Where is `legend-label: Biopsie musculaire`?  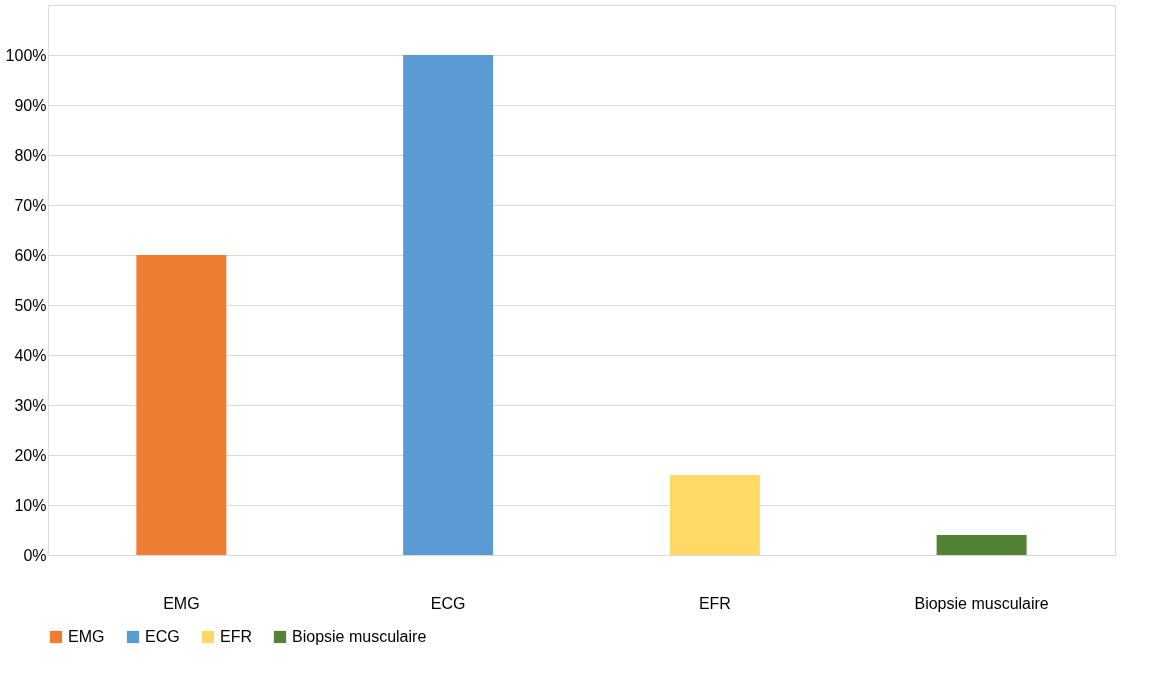 legend-label: Biopsie musculaire is located at coordinates (359, 636).